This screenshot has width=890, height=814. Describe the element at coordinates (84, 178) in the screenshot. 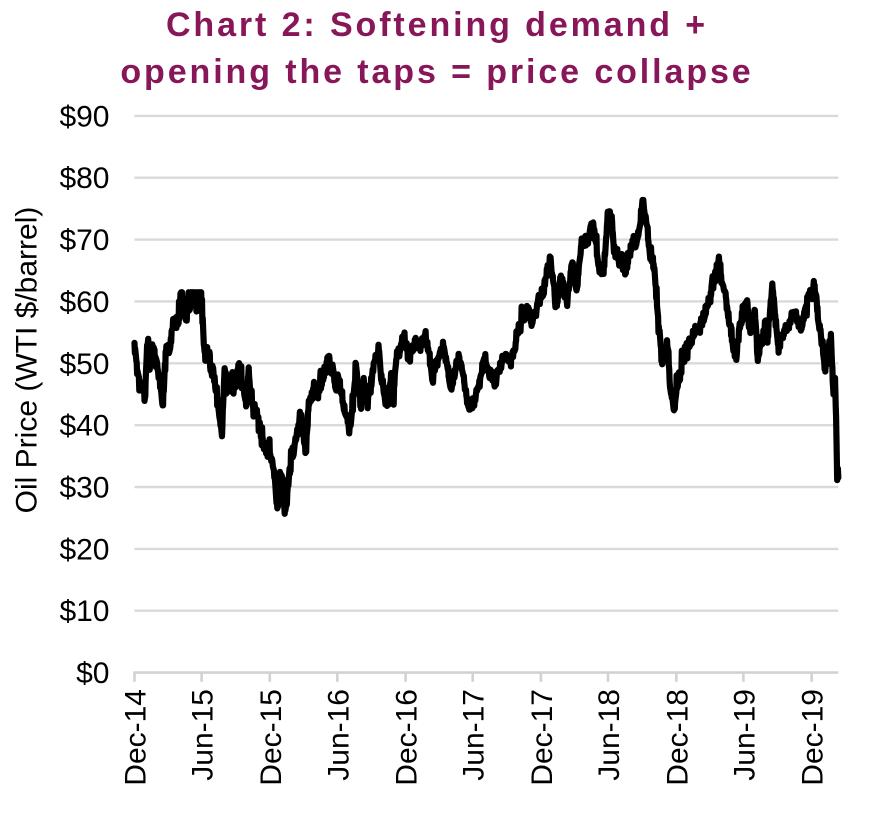

I see `svg-text: $80` at that location.